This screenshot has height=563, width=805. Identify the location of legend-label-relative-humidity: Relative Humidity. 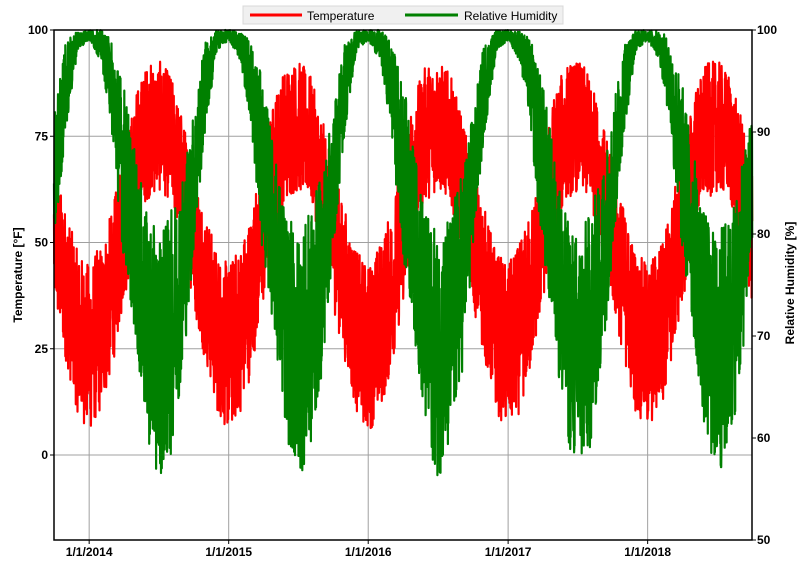
(510, 16).